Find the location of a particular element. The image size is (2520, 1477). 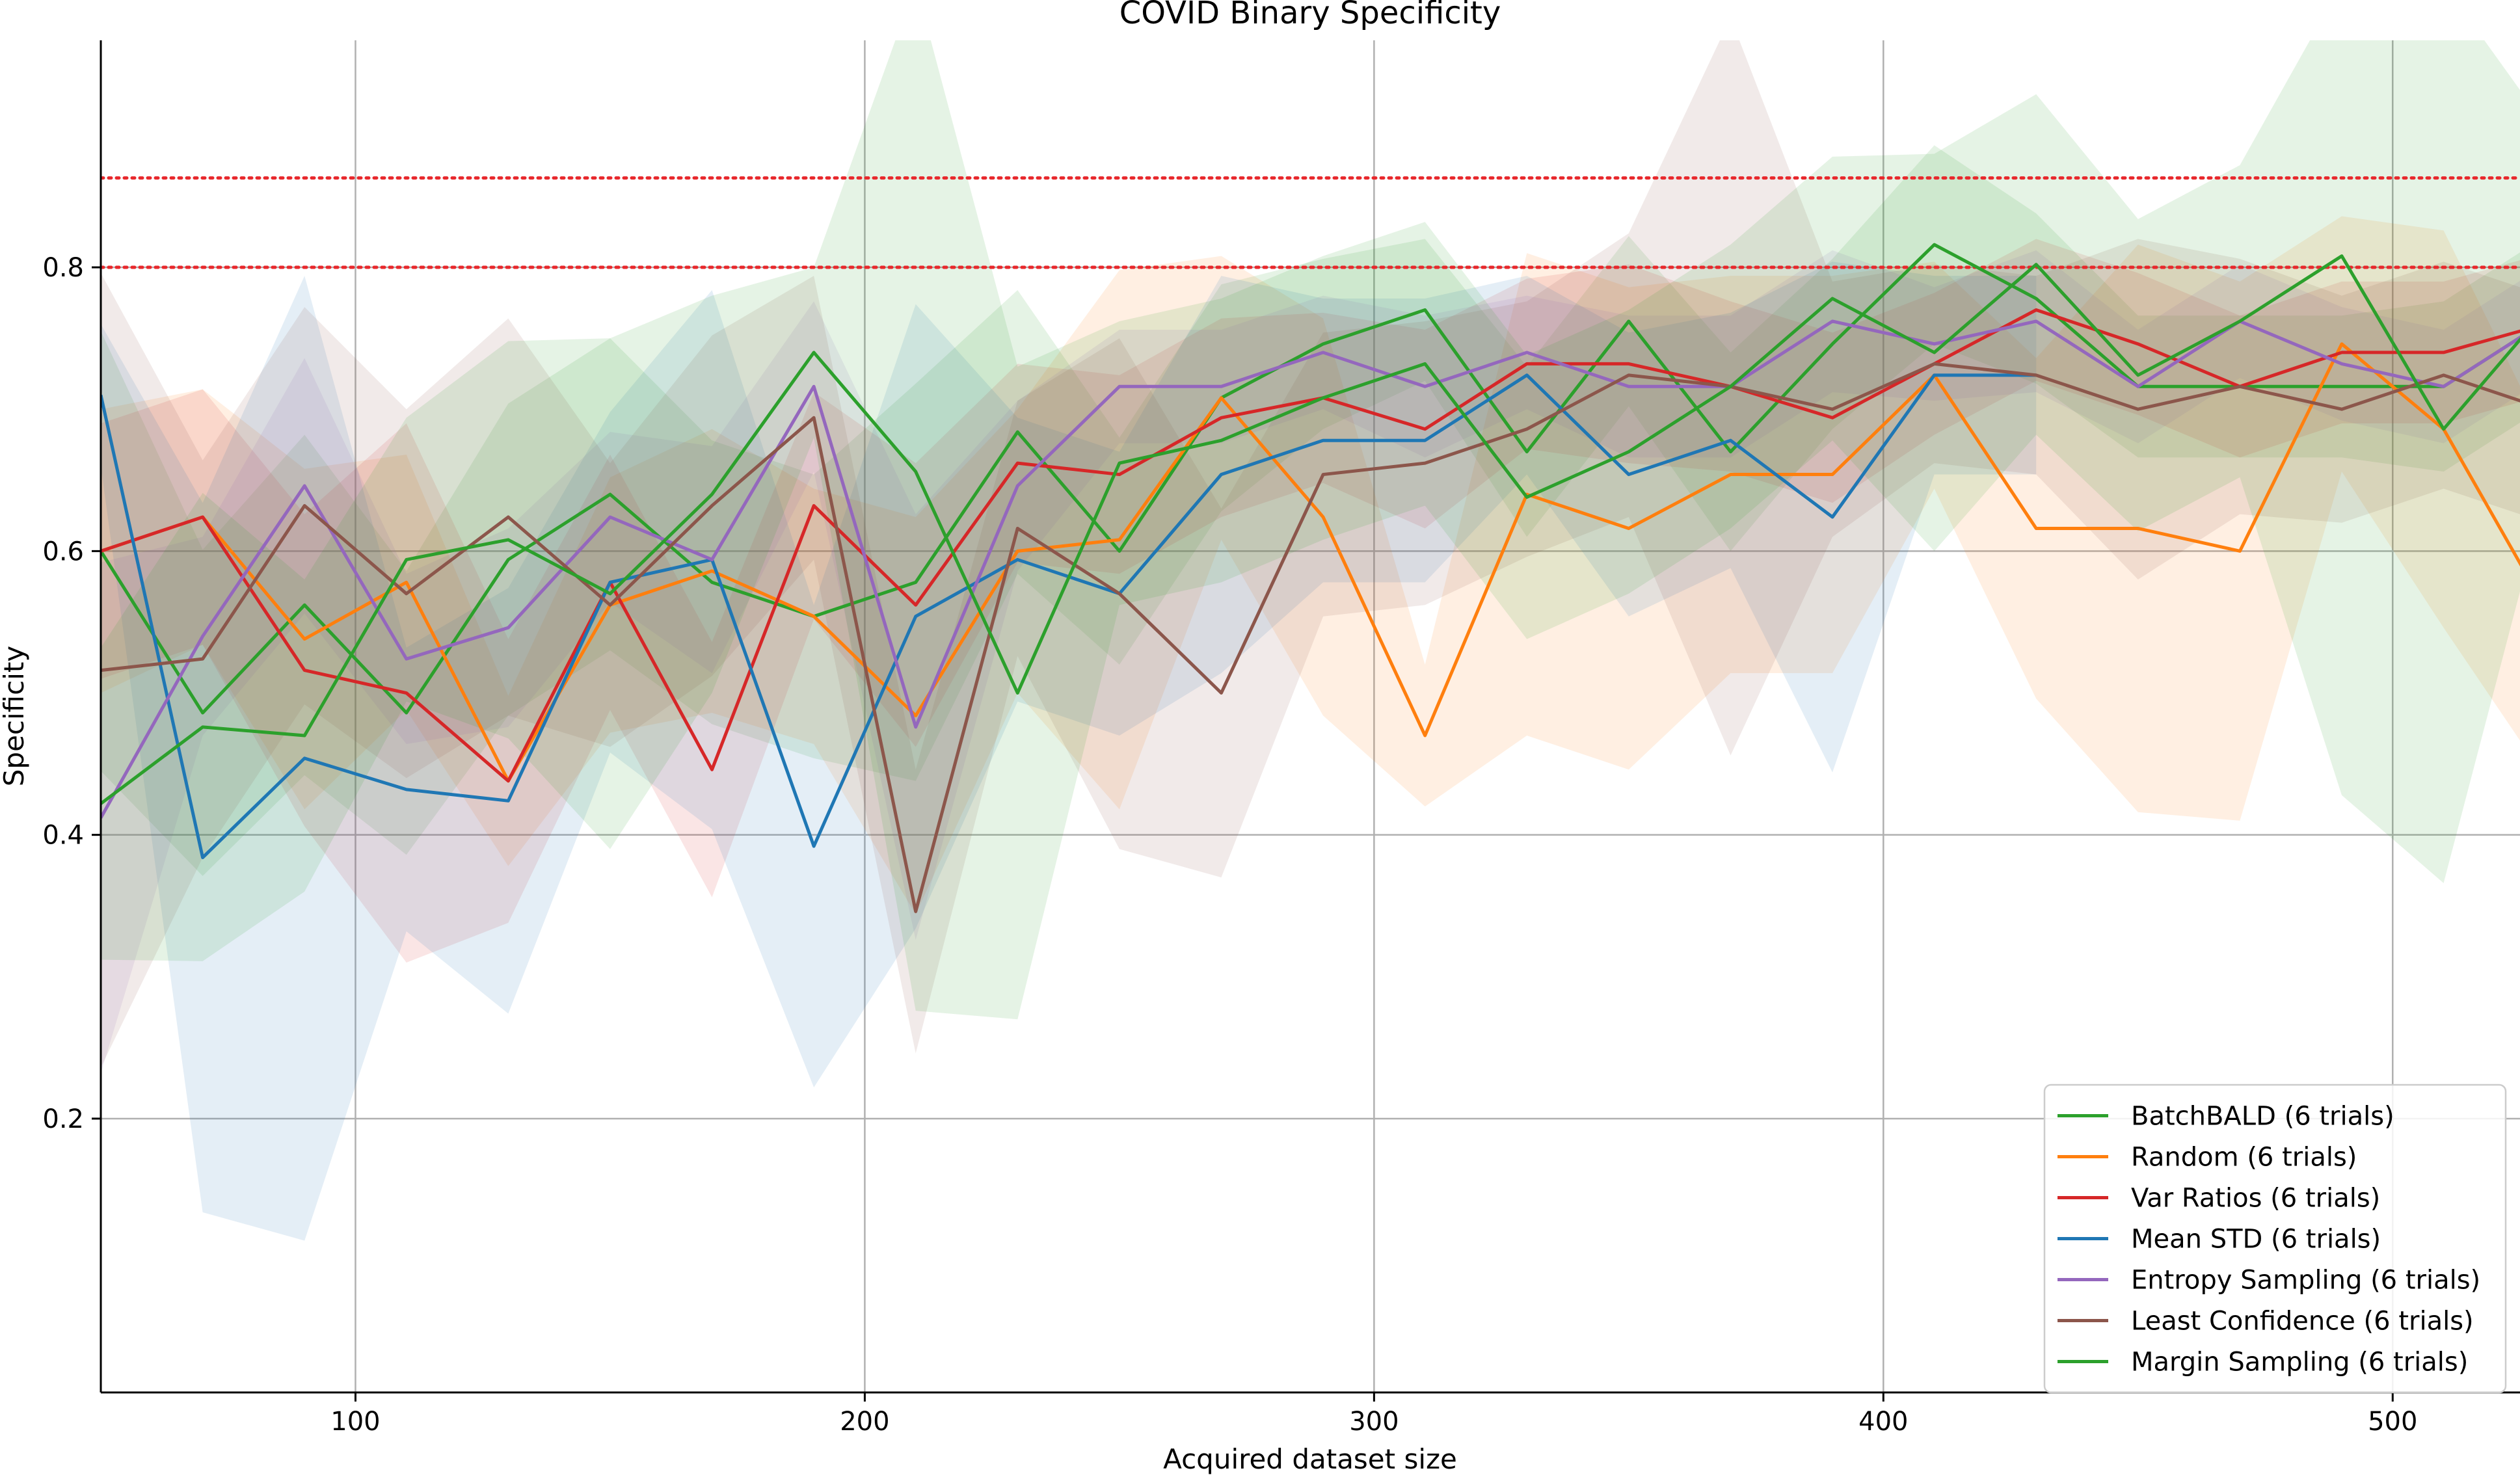

legend-label: Entropy Sampling (6 trials) is located at coordinates (2305, 1281).